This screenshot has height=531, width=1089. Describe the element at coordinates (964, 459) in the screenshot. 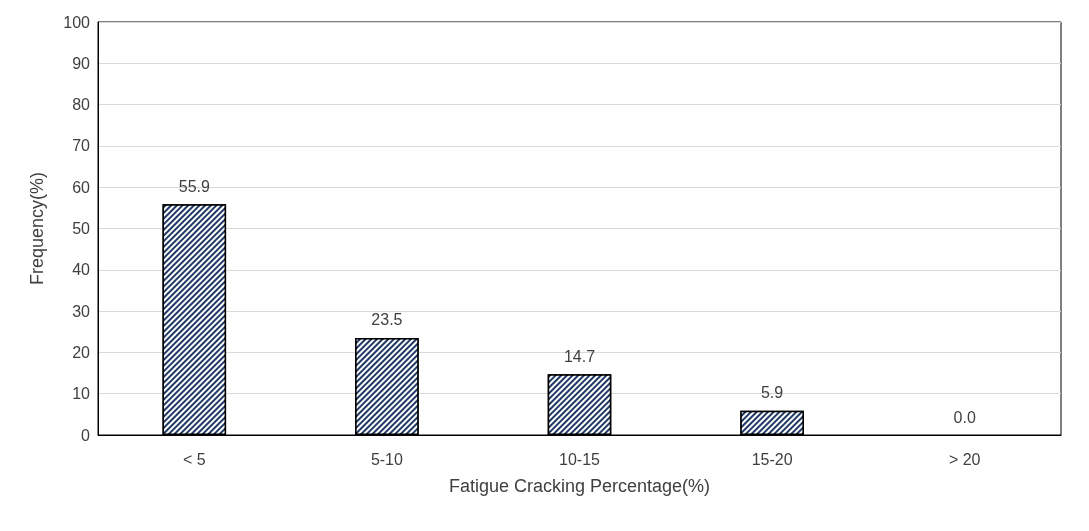

I see `x-tick-label: > 20` at that location.